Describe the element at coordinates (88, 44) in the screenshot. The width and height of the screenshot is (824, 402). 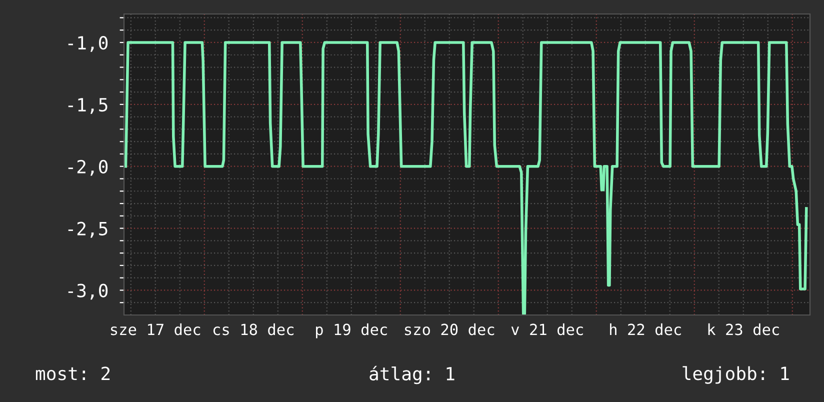
I see `y-tick-label: -1,0` at that location.